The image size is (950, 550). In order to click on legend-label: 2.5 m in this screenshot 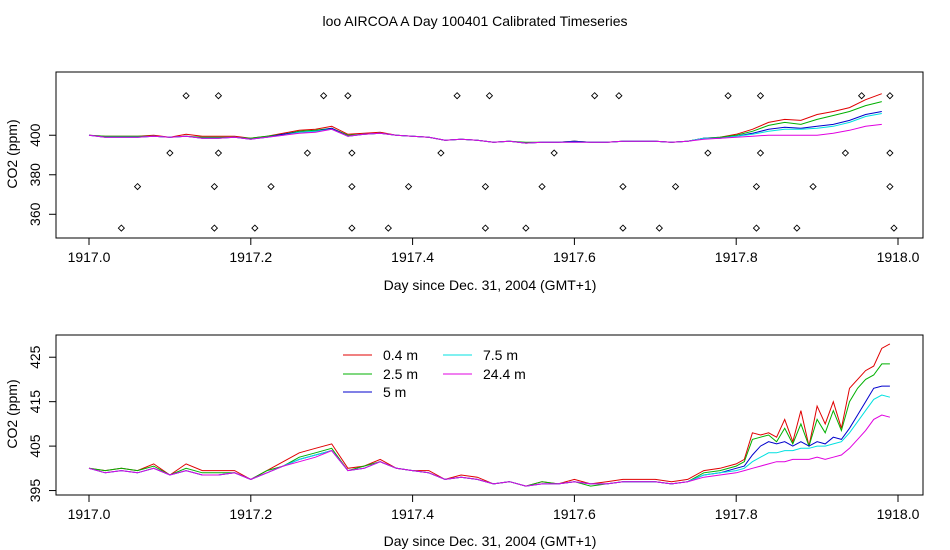, I will do `click(400, 374)`.